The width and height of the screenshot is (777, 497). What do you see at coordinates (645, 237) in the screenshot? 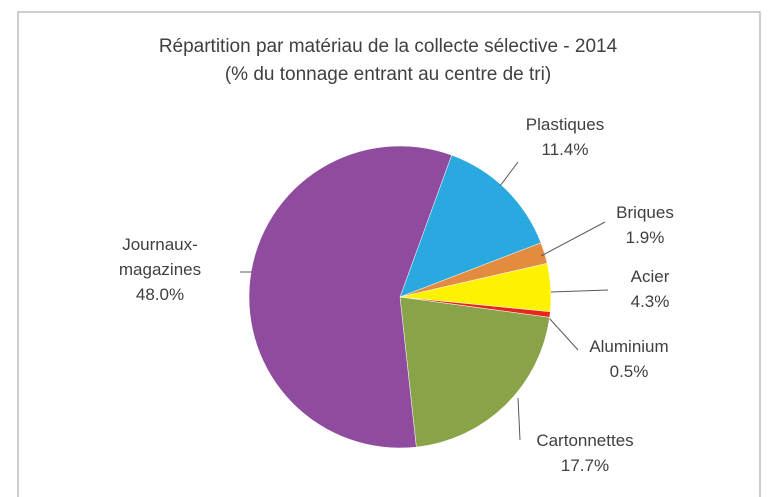
I see `label-value: 1.9%` at bounding box center [645, 237].